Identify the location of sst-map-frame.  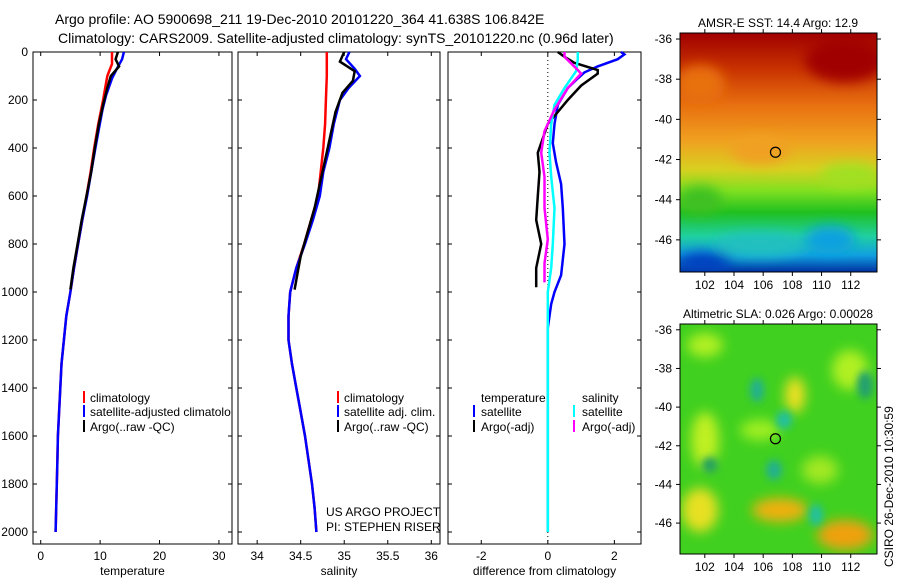
(778, 152).